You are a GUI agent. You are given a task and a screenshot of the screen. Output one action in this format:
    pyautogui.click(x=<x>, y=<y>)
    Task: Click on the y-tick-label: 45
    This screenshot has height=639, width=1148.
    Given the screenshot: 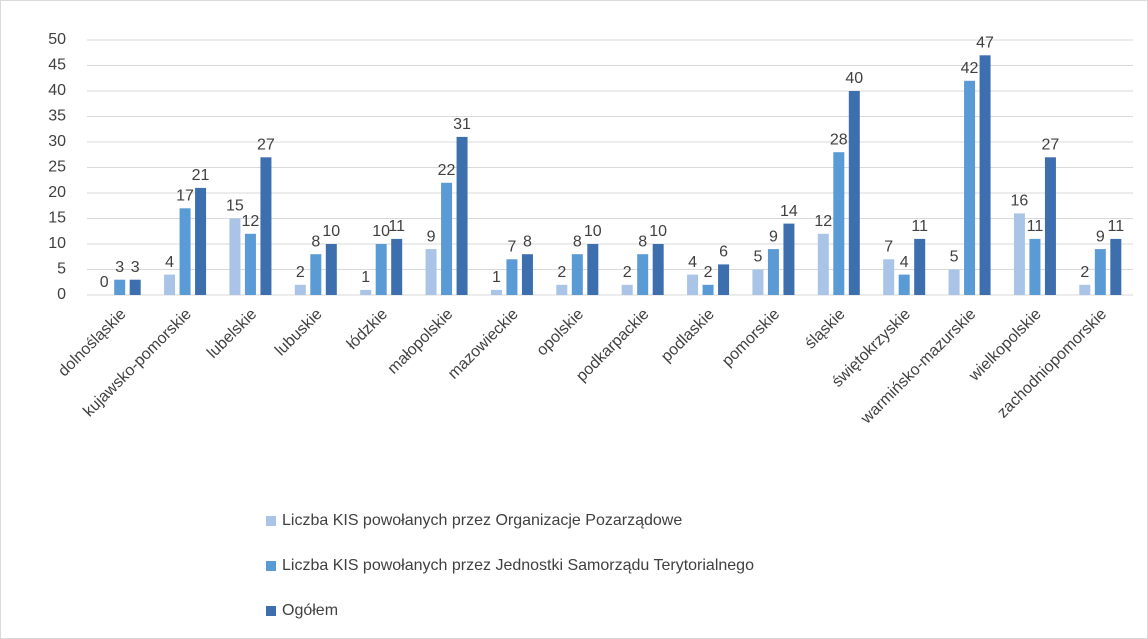 What is the action you would take?
    pyautogui.click(x=57, y=65)
    